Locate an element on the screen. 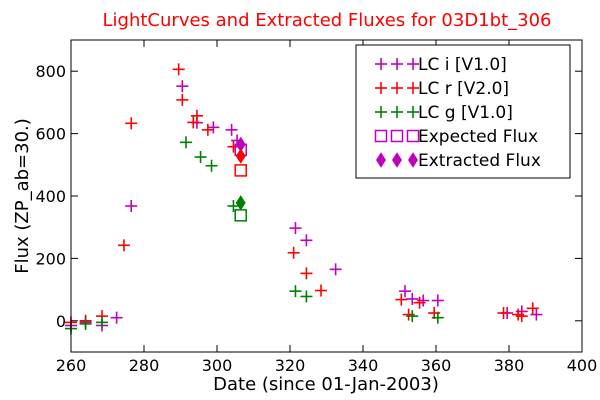 Image resolution: width=600 pixels, height=400 pixels. legend-label-1: LC r [V2.0] is located at coordinates (463, 89).